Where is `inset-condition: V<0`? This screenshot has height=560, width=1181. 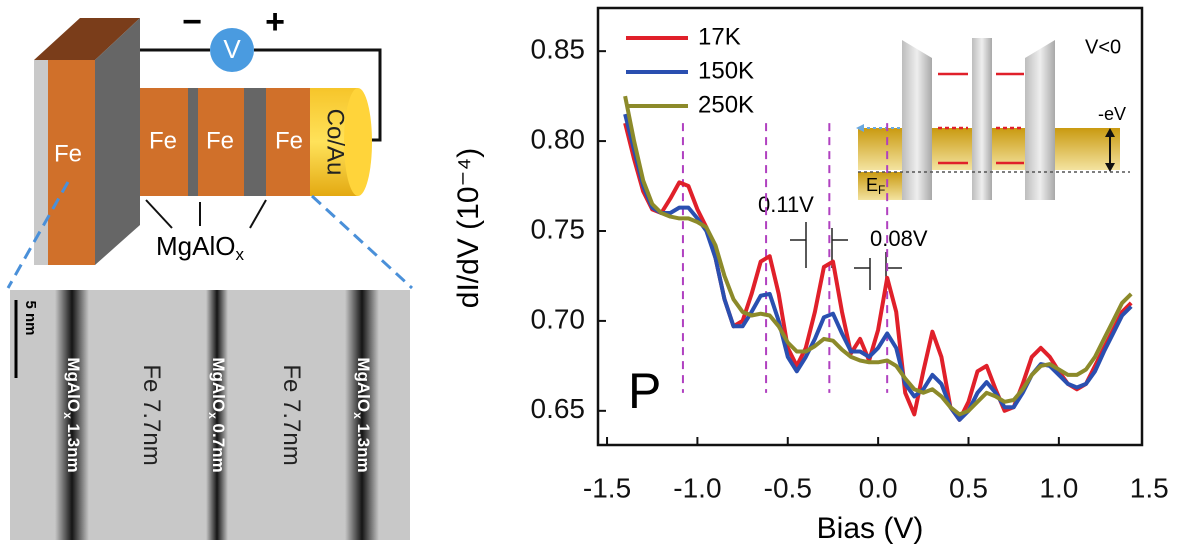 inset-condition: V<0 is located at coordinates (1103, 47).